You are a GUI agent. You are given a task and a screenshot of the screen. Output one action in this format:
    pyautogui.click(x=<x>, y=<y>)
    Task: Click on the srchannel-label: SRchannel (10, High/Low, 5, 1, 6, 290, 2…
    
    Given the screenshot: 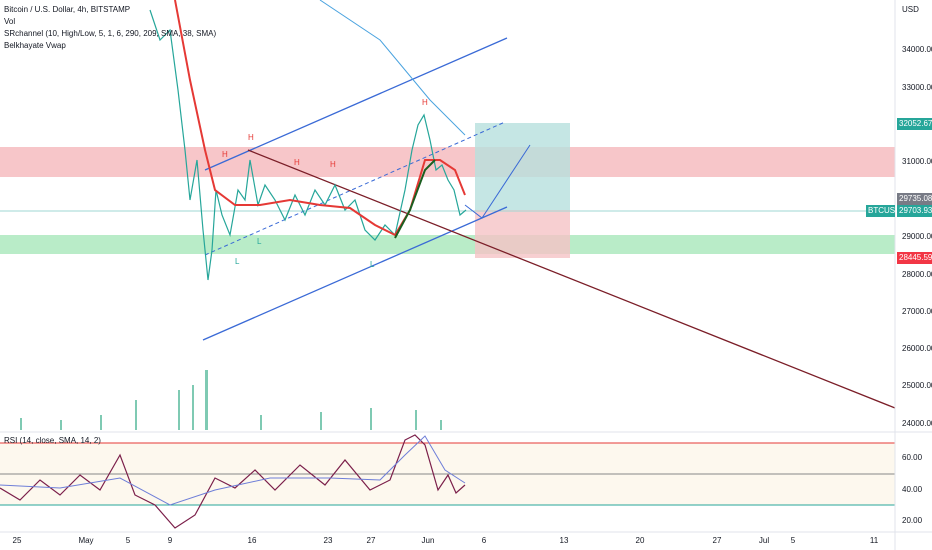 What is the action you would take?
    pyautogui.click(x=110, y=33)
    